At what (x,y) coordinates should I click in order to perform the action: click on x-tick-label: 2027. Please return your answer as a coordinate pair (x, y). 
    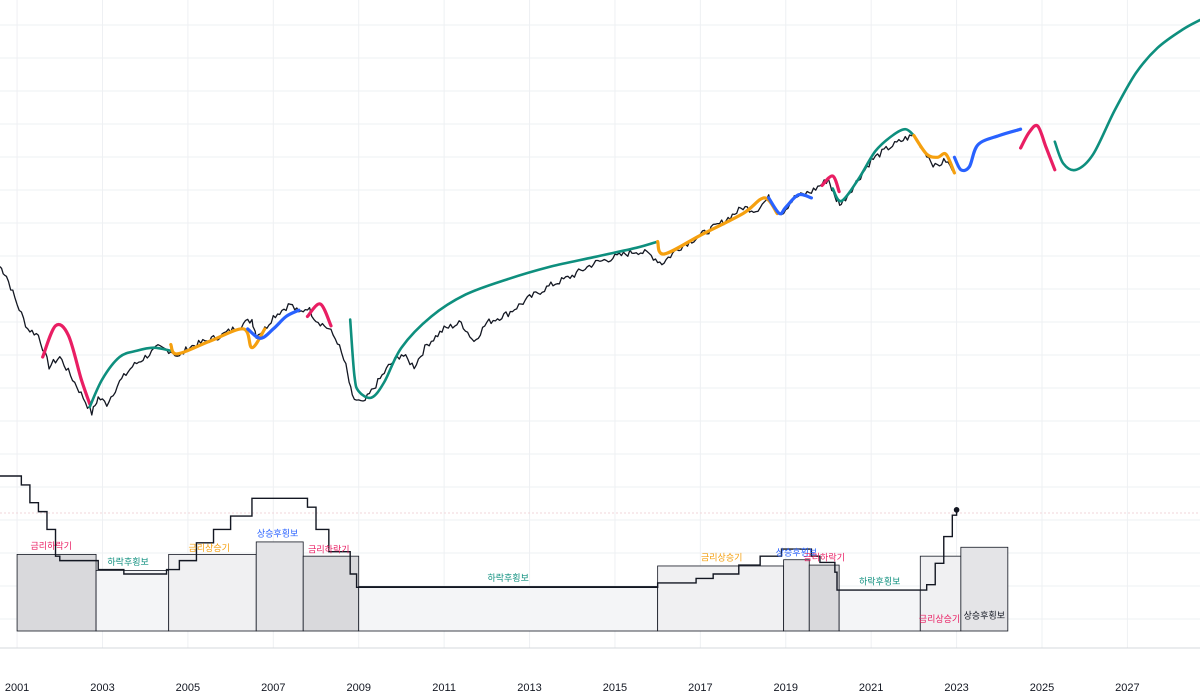
    Looking at the image, I should click on (1127, 688).